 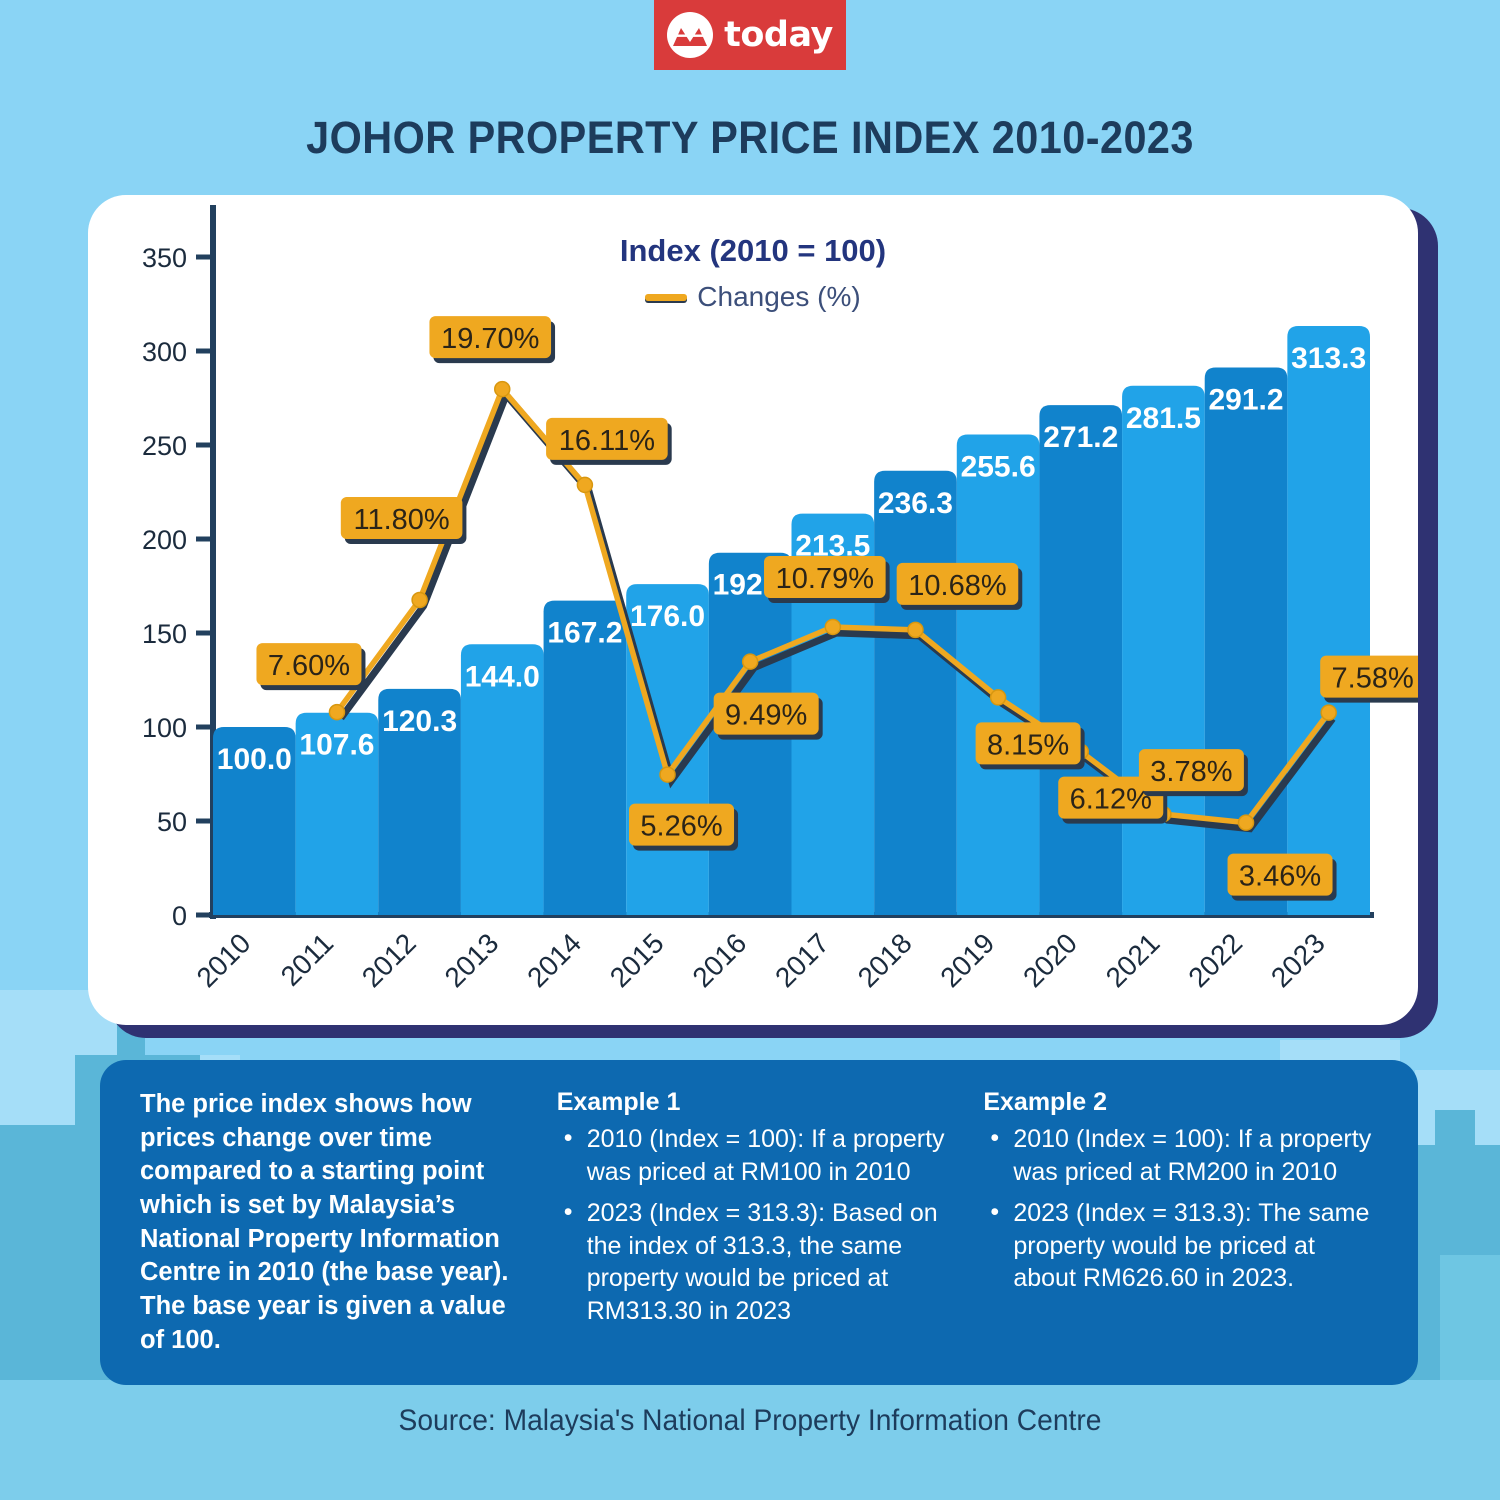 I want to click on y-tick-label: 200, so click(x=164, y=540).